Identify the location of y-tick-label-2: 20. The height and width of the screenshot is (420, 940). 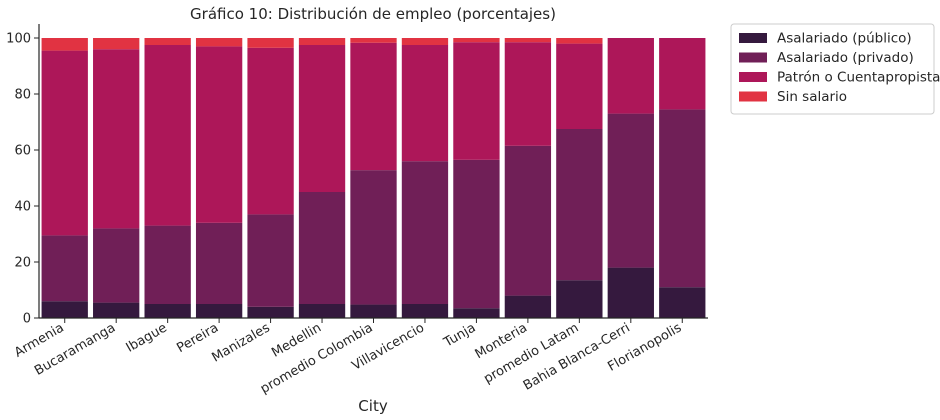
(22, 263).